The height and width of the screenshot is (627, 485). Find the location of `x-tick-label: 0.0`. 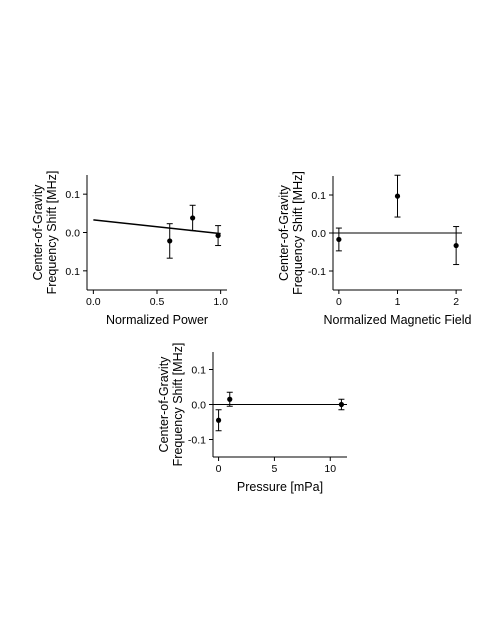

x-tick-label: 0.0 is located at coordinates (93, 302).